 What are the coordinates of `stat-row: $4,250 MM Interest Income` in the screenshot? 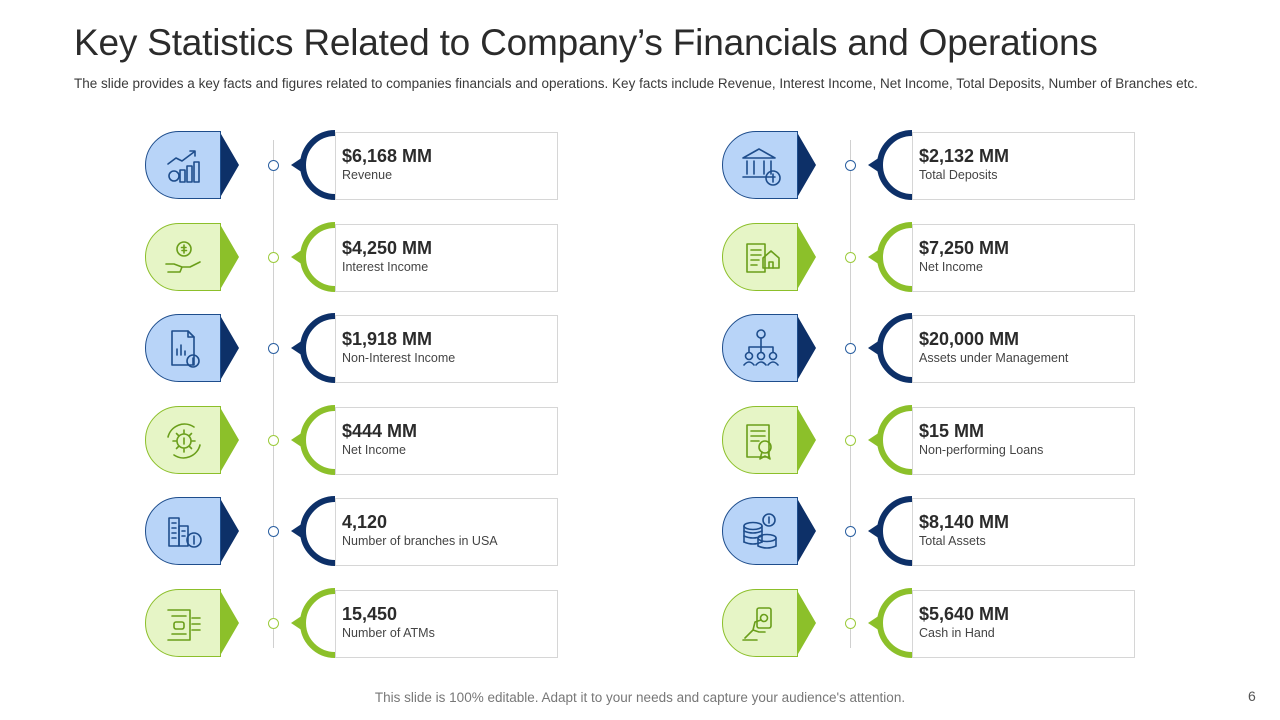 It's located at (355, 257).